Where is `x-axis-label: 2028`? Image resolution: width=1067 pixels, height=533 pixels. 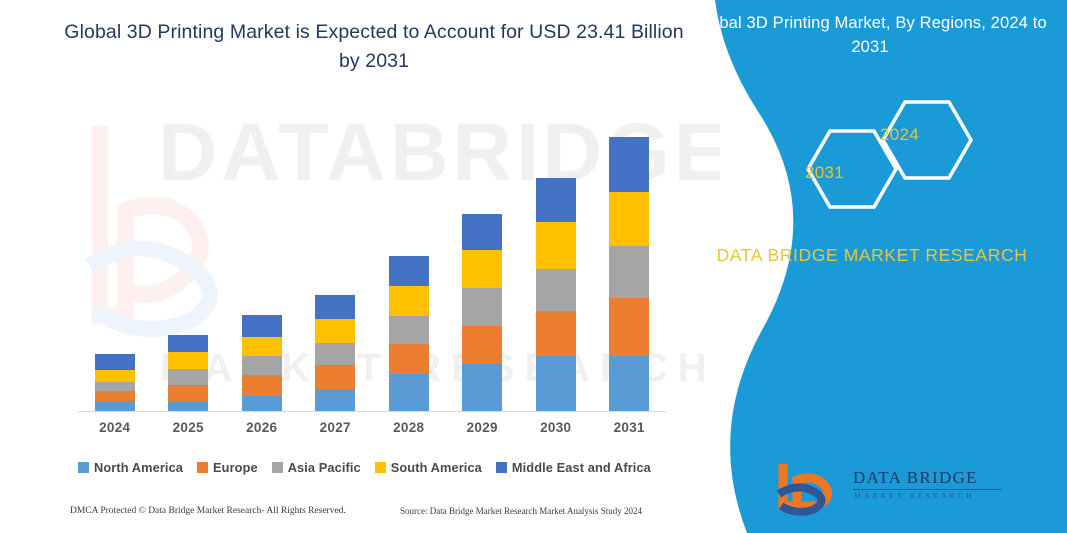
x-axis-label: 2028 is located at coordinates (409, 427).